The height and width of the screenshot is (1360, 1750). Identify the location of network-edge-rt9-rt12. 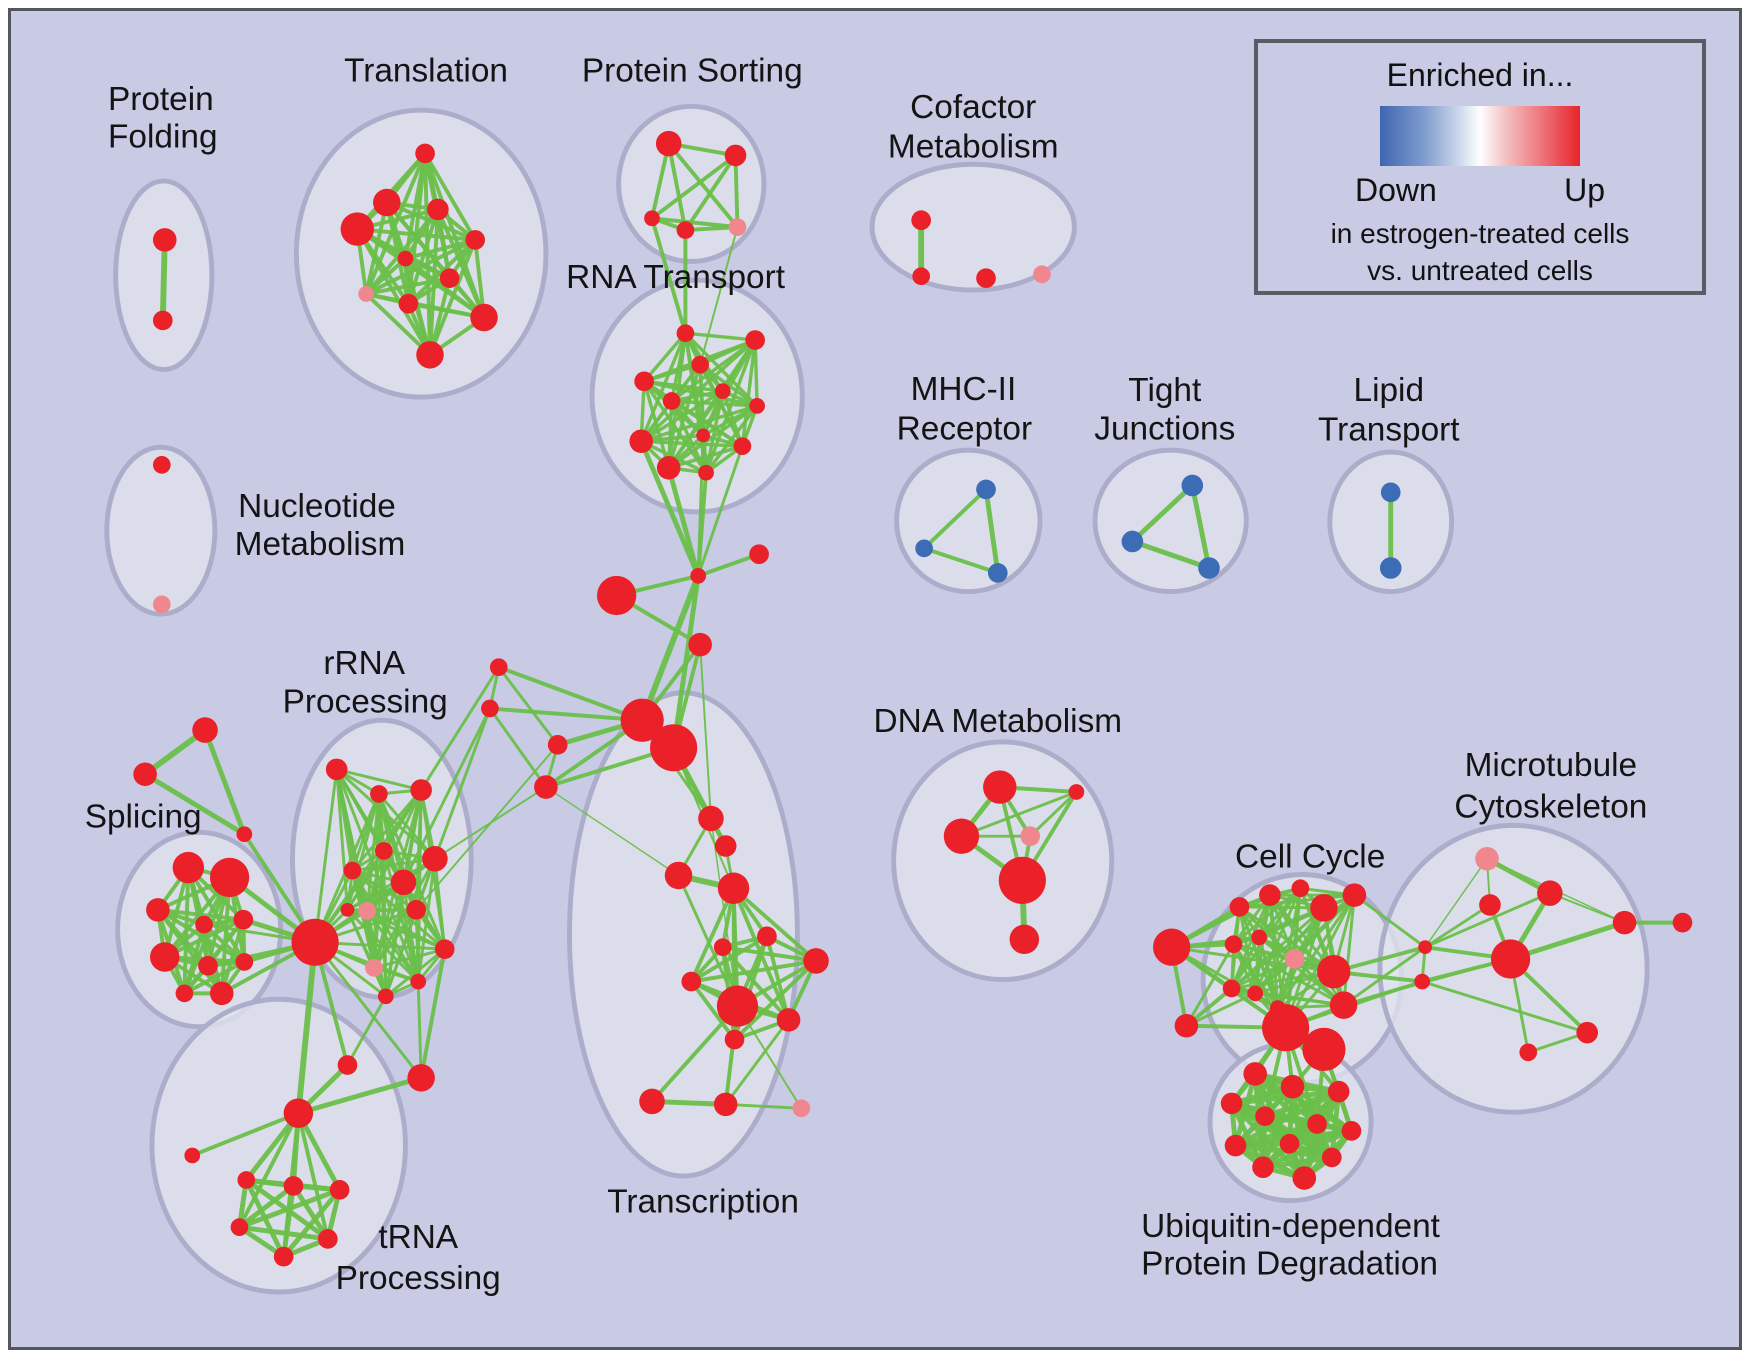
(673, 457).